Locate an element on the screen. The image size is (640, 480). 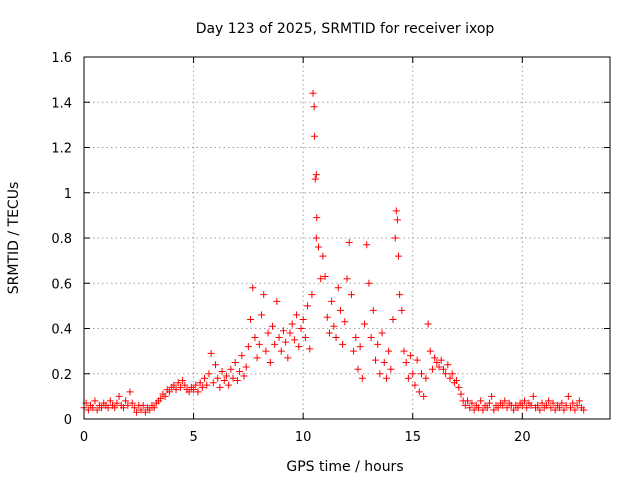
y-tick-label: 1 is located at coordinates (68, 194).